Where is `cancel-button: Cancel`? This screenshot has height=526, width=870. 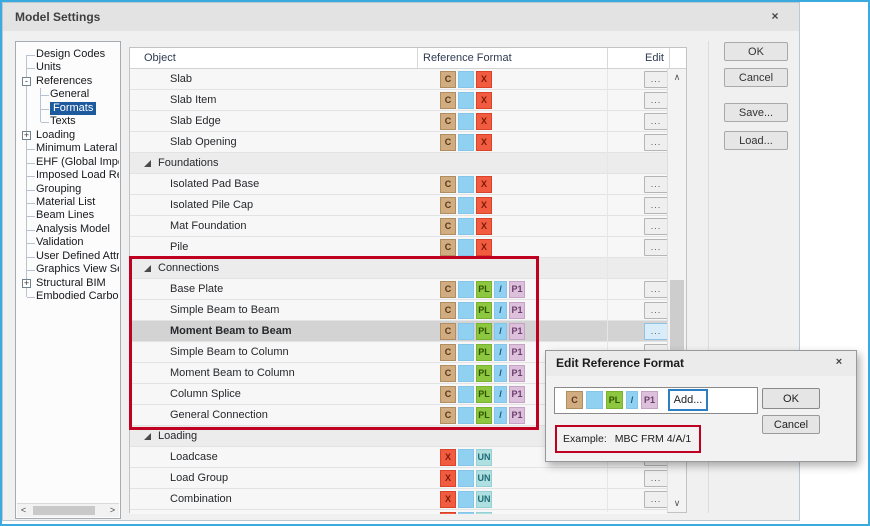 cancel-button: Cancel is located at coordinates (756, 77).